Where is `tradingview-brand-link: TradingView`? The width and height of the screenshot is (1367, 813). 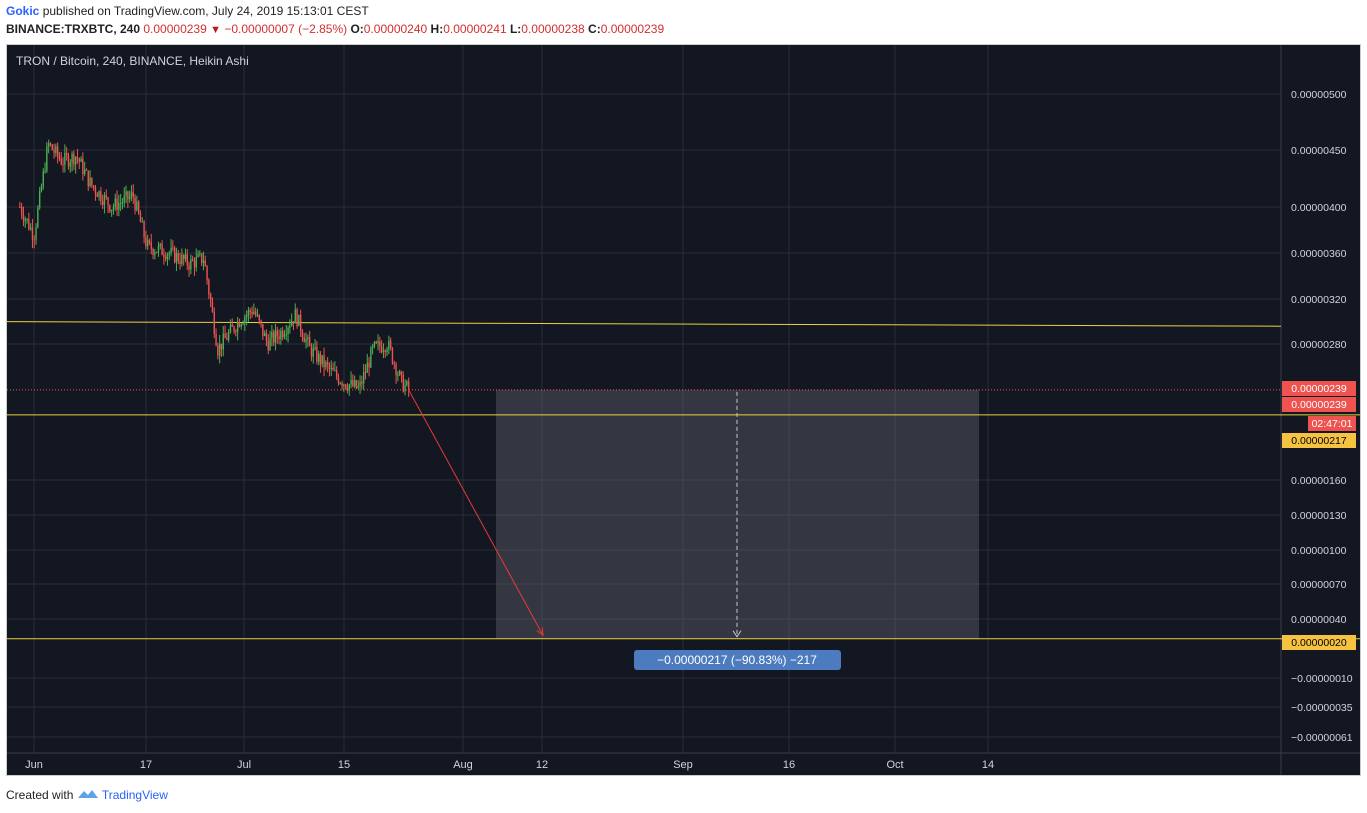
tradingview-brand-link: TradingView is located at coordinates (134, 795).